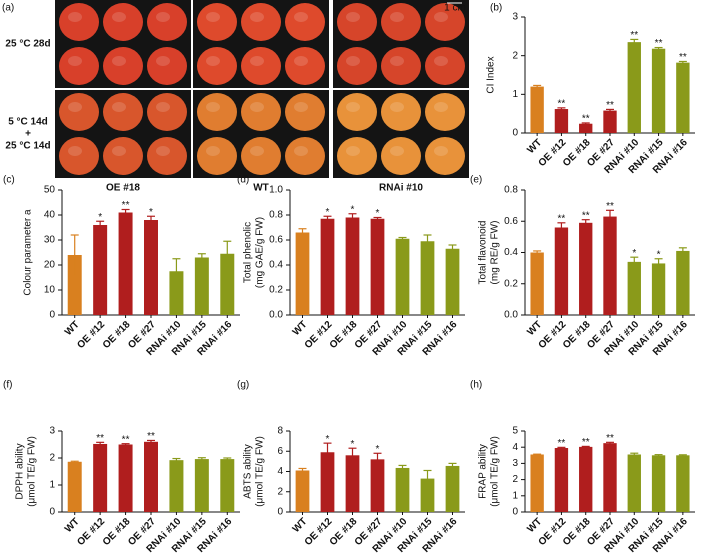 Image resolution: width=709 pixels, height=557 pixels. What do you see at coordinates (28, 252) in the screenshot?
I see `y-axis-label: Colour parameter a` at bounding box center [28, 252].